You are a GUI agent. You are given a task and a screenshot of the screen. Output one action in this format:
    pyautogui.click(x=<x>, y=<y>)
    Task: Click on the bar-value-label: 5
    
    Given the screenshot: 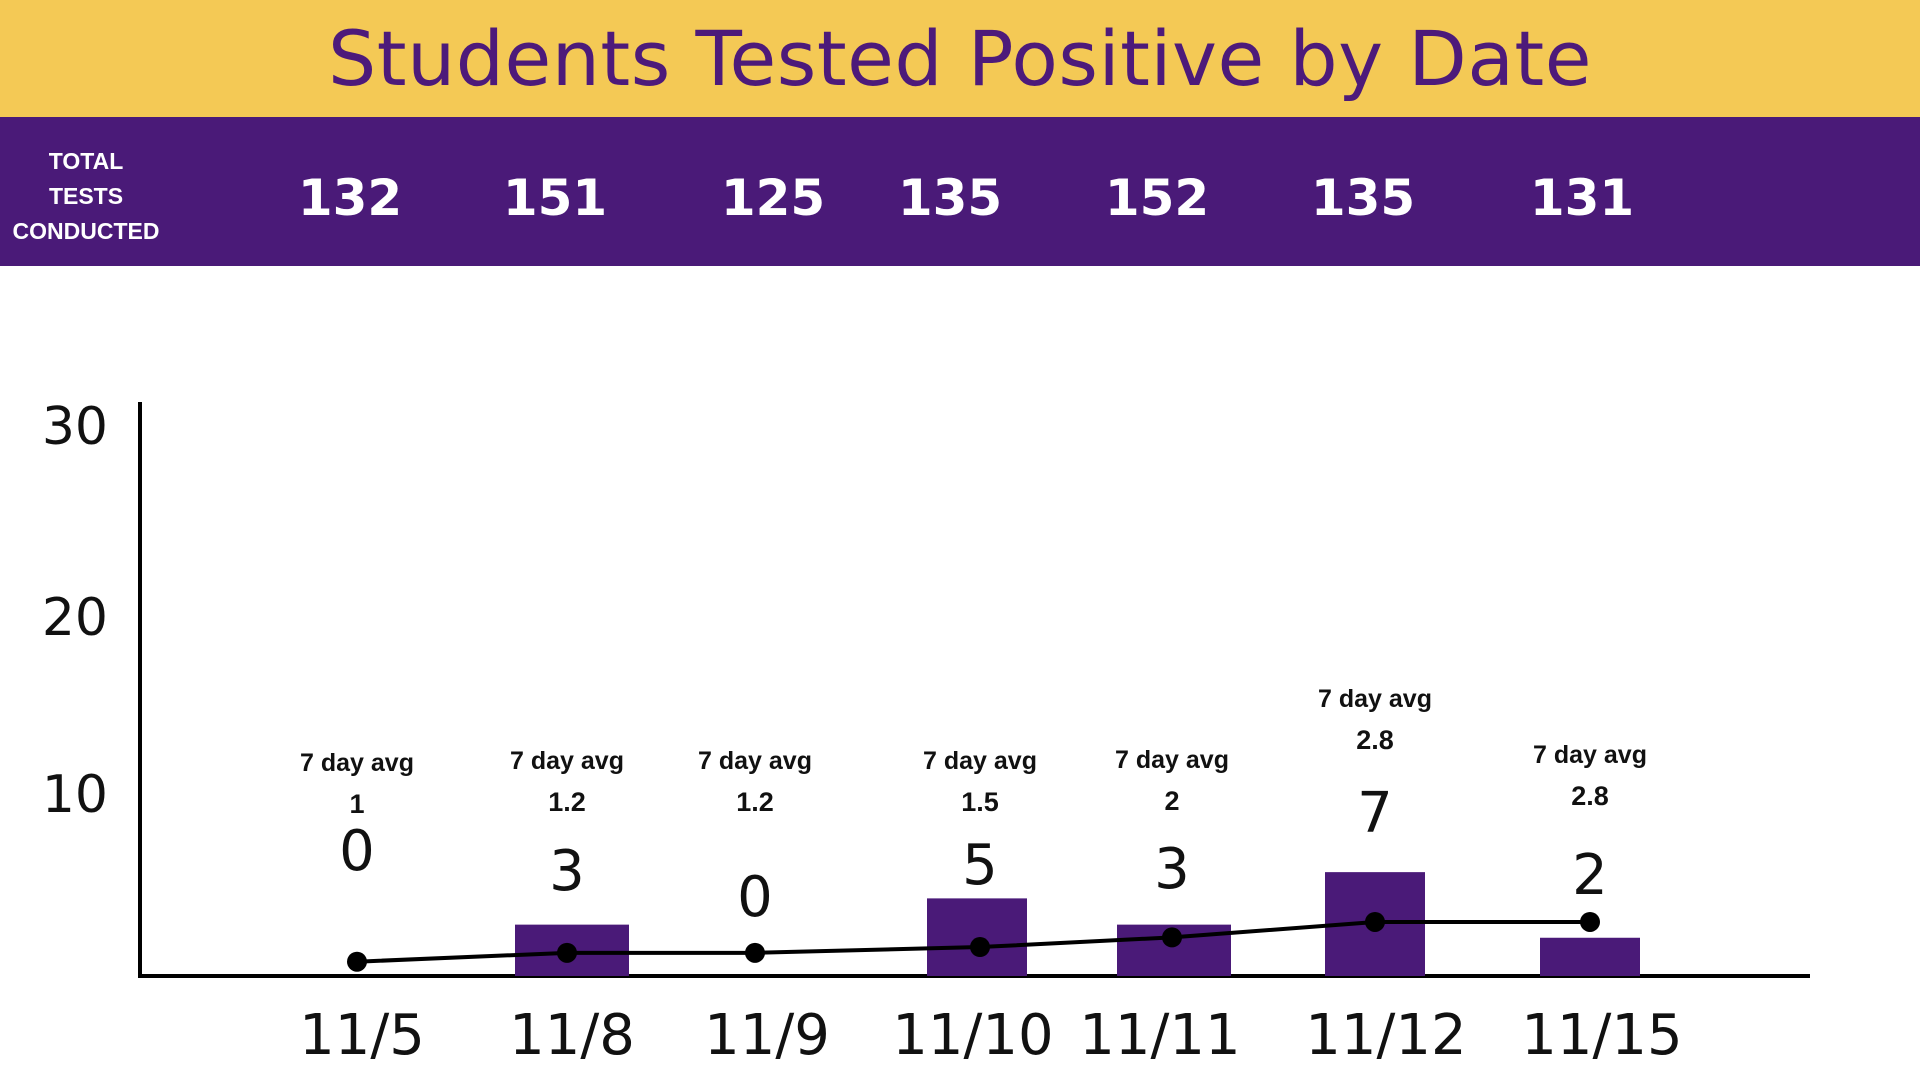 What is the action you would take?
    pyautogui.click(x=980, y=865)
    